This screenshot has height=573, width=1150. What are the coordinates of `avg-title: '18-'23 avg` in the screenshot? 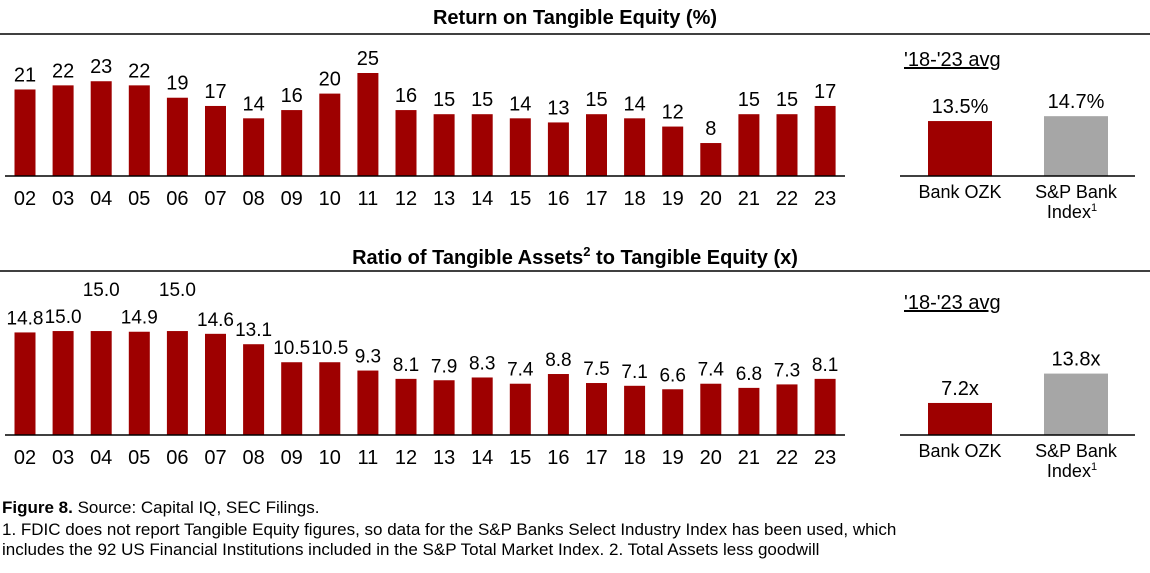 It's located at (952, 60).